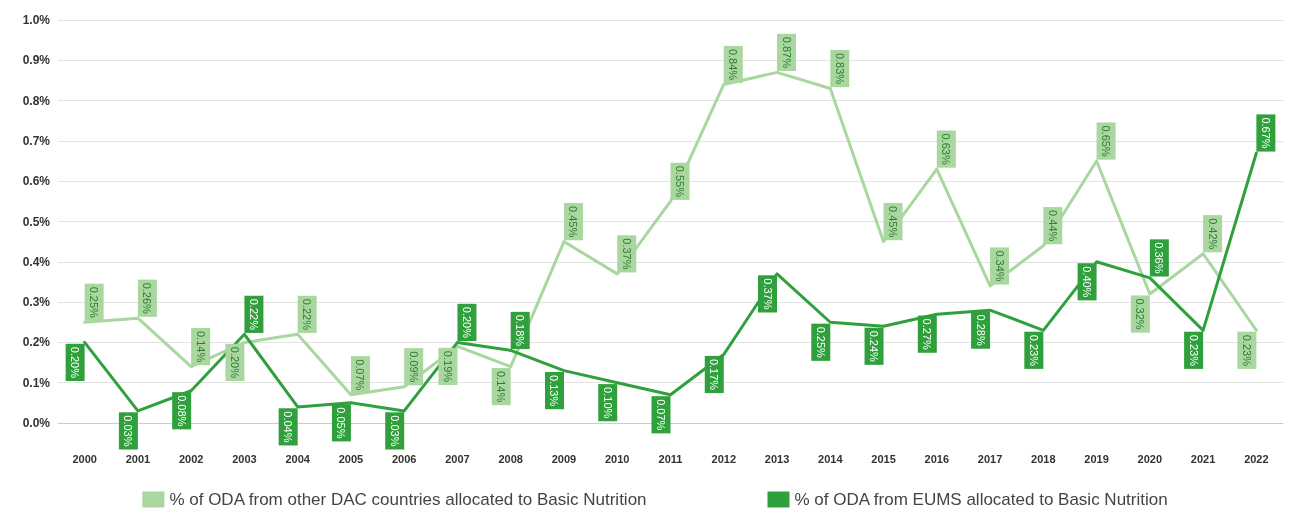  What do you see at coordinates (341, 423) in the screenshot?
I see `data-label: 0.05%` at bounding box center [341, 423].